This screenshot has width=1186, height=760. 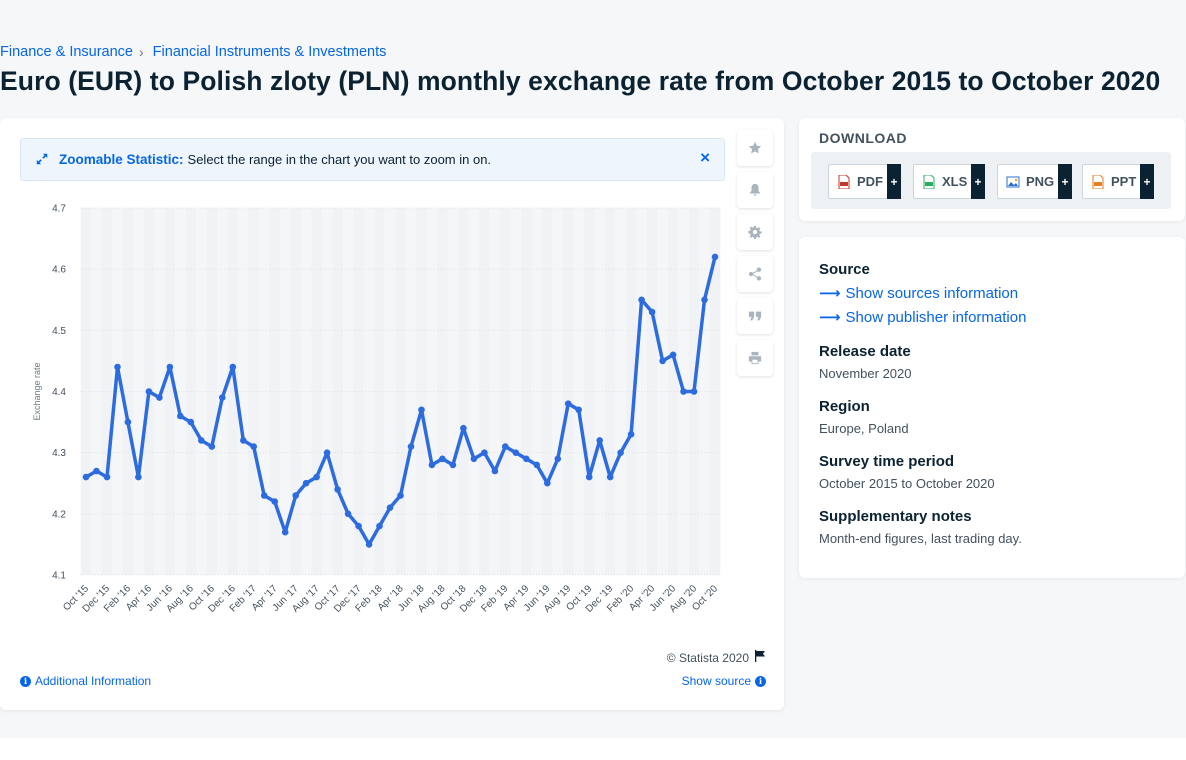 What do you see at coordinates (830, 317) in the screenshot?
I see `arrow-right-icon: ⟶` at bounding box center [830, 317].